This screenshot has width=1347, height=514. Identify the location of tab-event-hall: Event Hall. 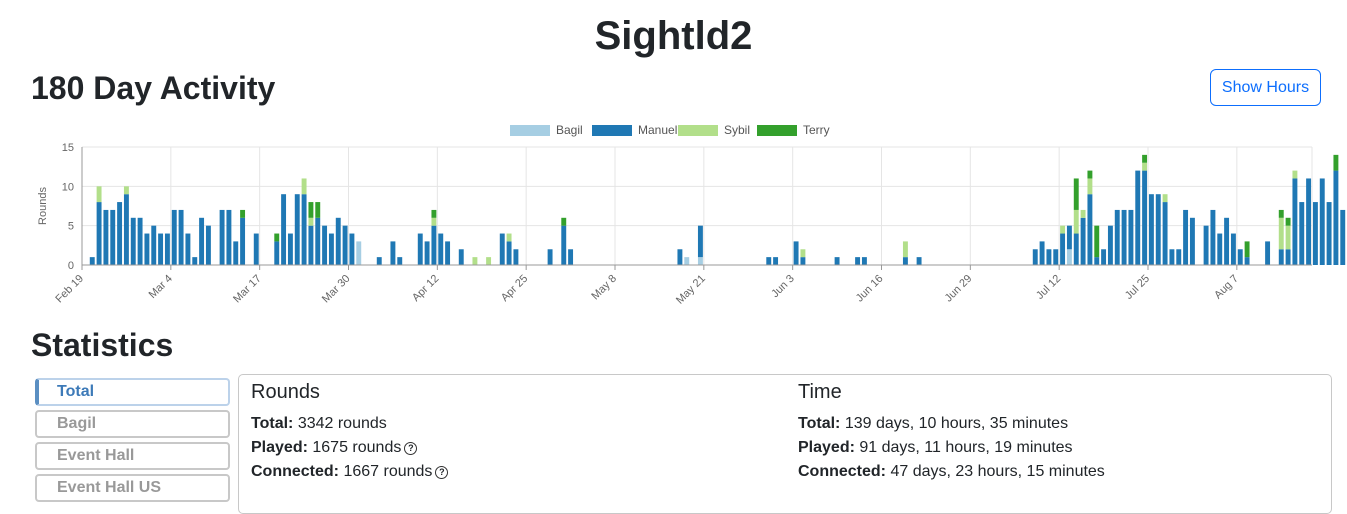
(132, 456).